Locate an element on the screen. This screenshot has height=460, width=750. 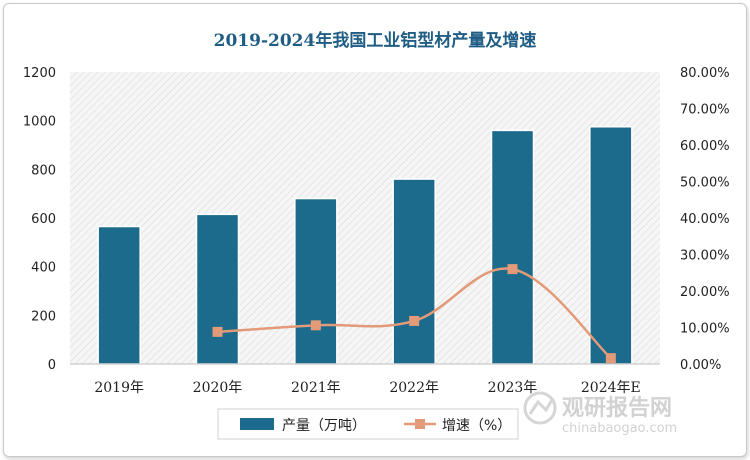
watermark-logo-icon is located at coordinates (540, 408).